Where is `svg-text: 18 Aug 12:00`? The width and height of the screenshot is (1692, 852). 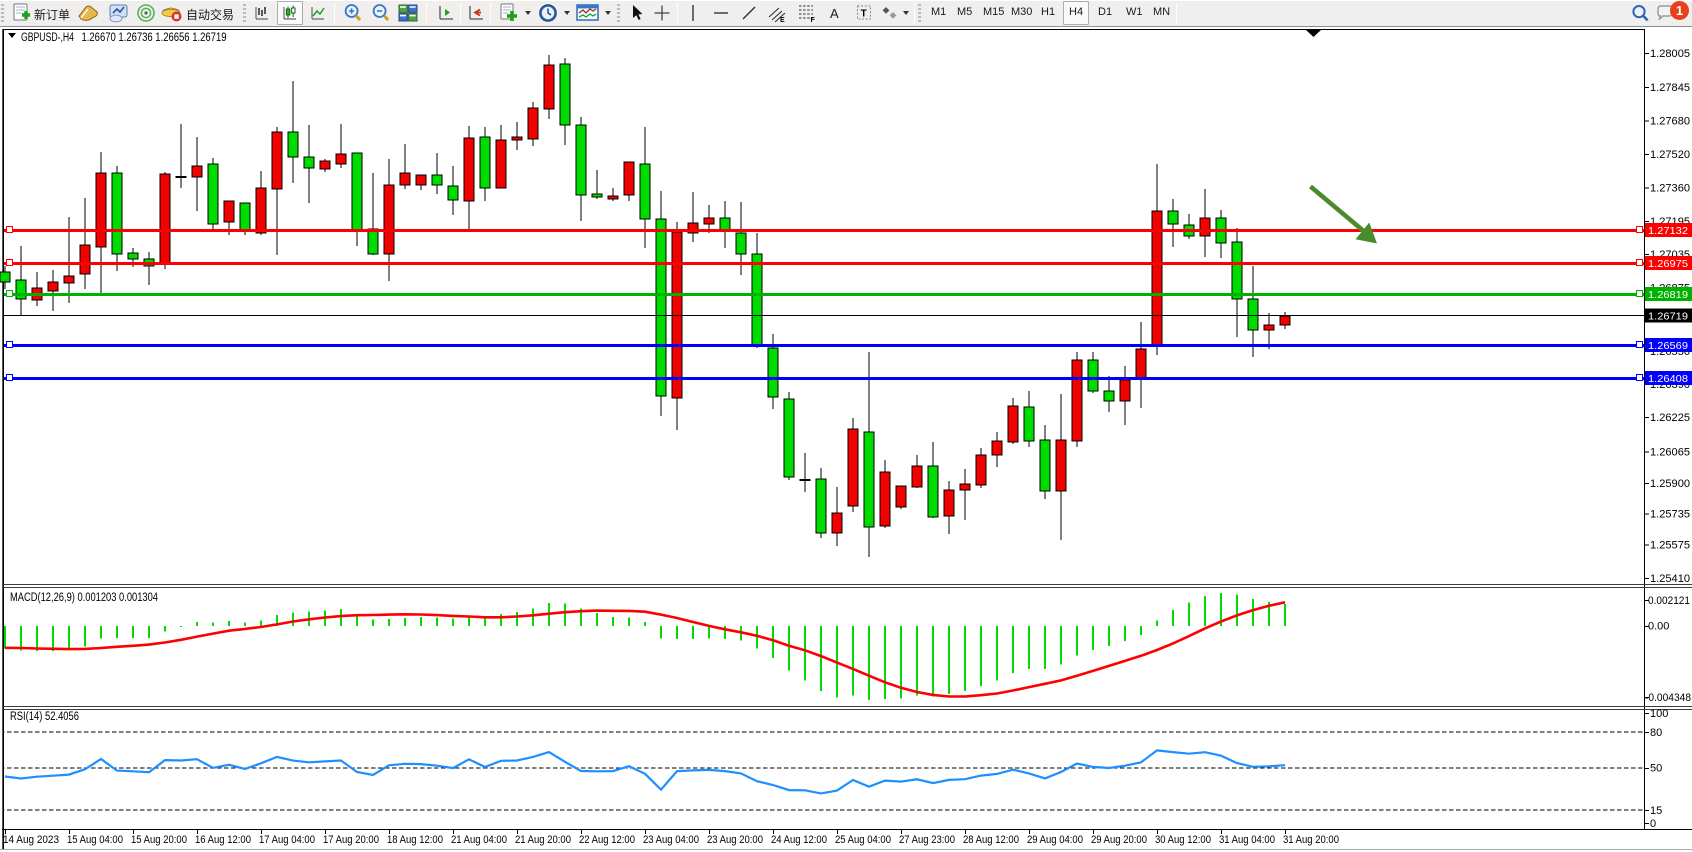
svg-text: 18 Aug 12:00 is located at coordinates (415, 840).